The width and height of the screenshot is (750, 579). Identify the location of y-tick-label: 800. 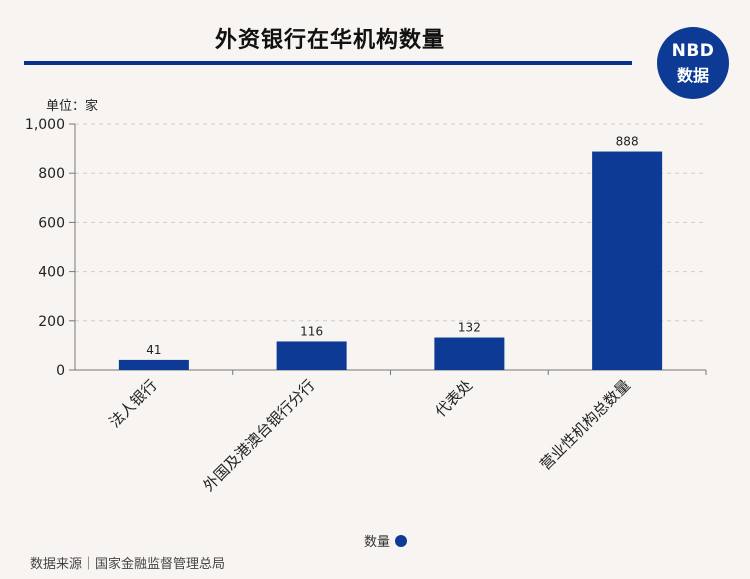
(51, 174).